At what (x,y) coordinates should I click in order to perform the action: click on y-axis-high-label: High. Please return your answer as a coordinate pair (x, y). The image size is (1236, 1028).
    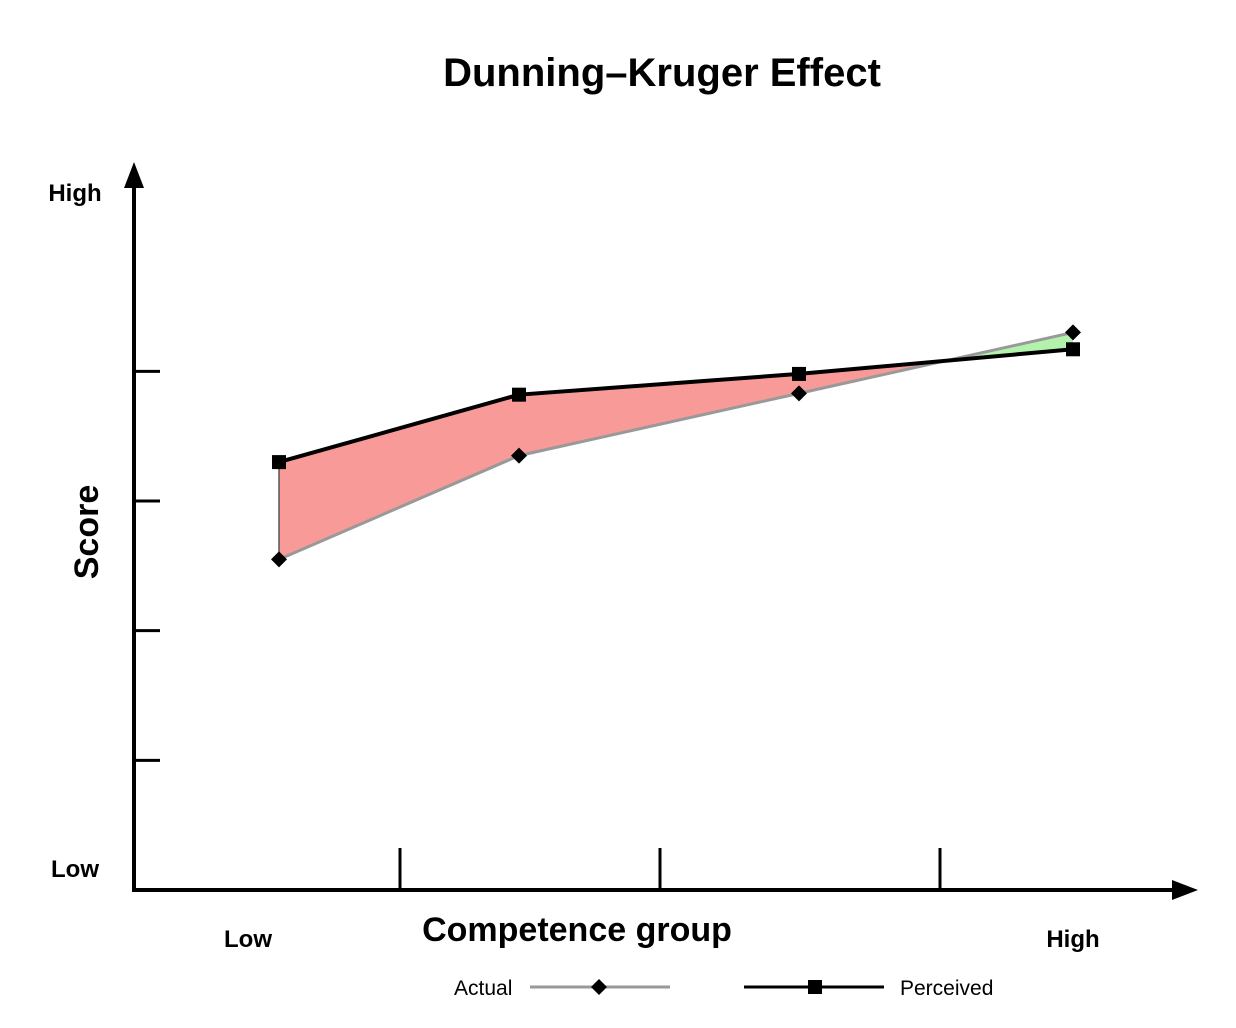
    Looking at the image, I should click on (74, 193).